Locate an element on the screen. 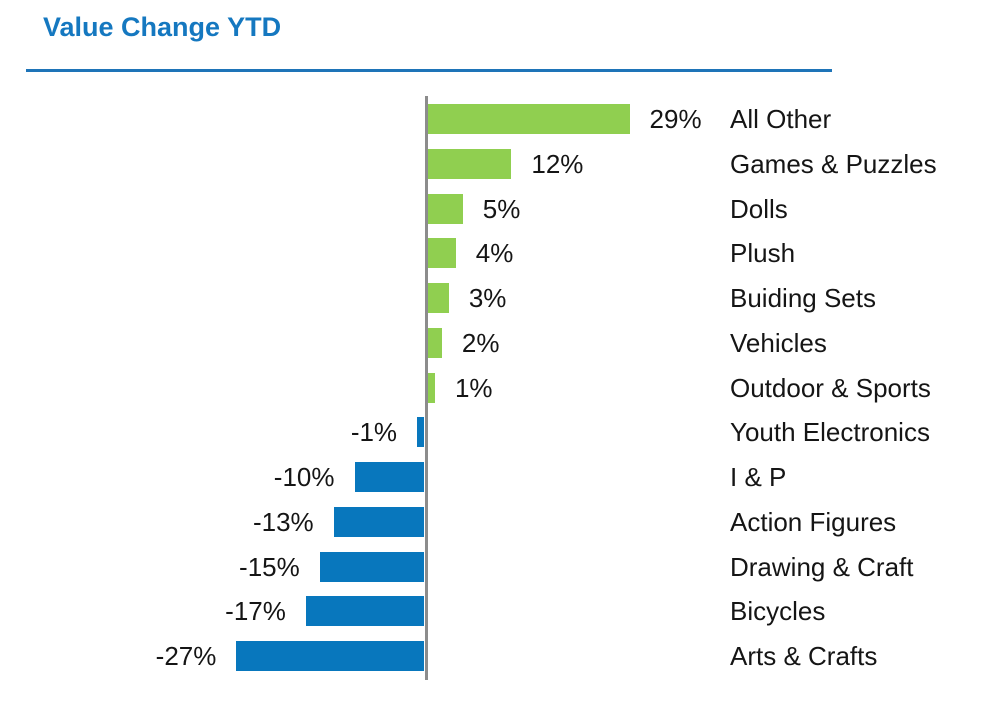  value-label: -17% is located at coordinates (255, 611).